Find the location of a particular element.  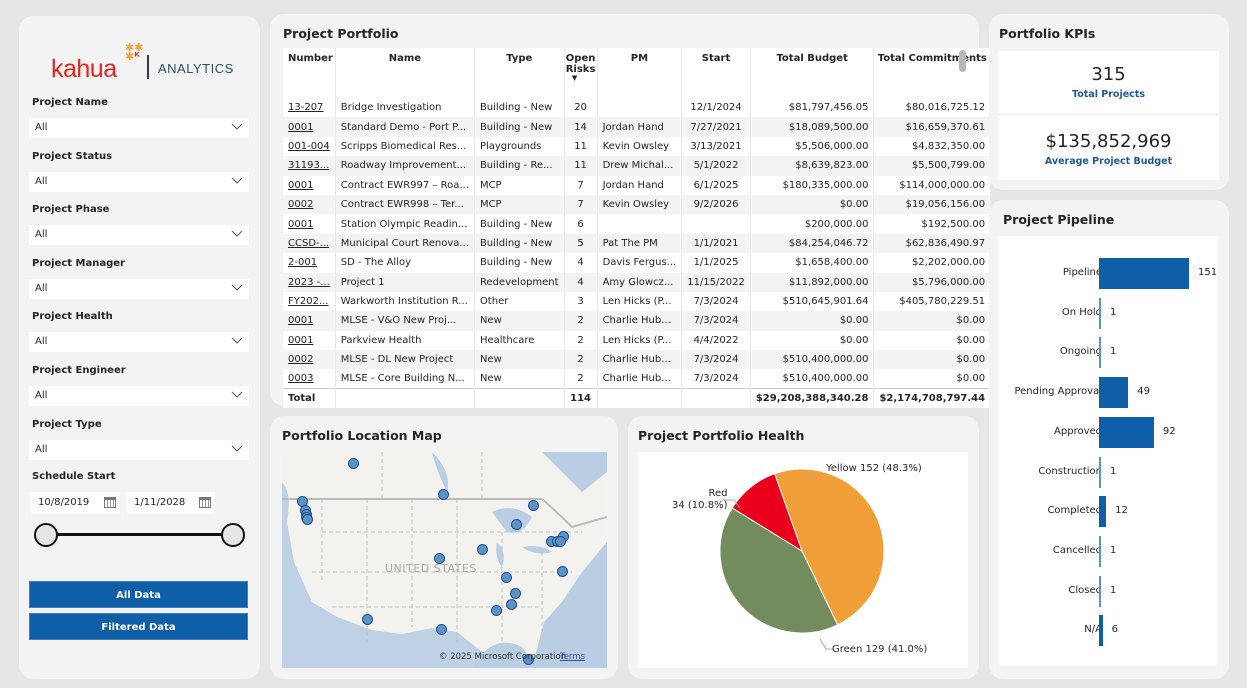

date-range-end-handle is located at coordinates (233, 535).